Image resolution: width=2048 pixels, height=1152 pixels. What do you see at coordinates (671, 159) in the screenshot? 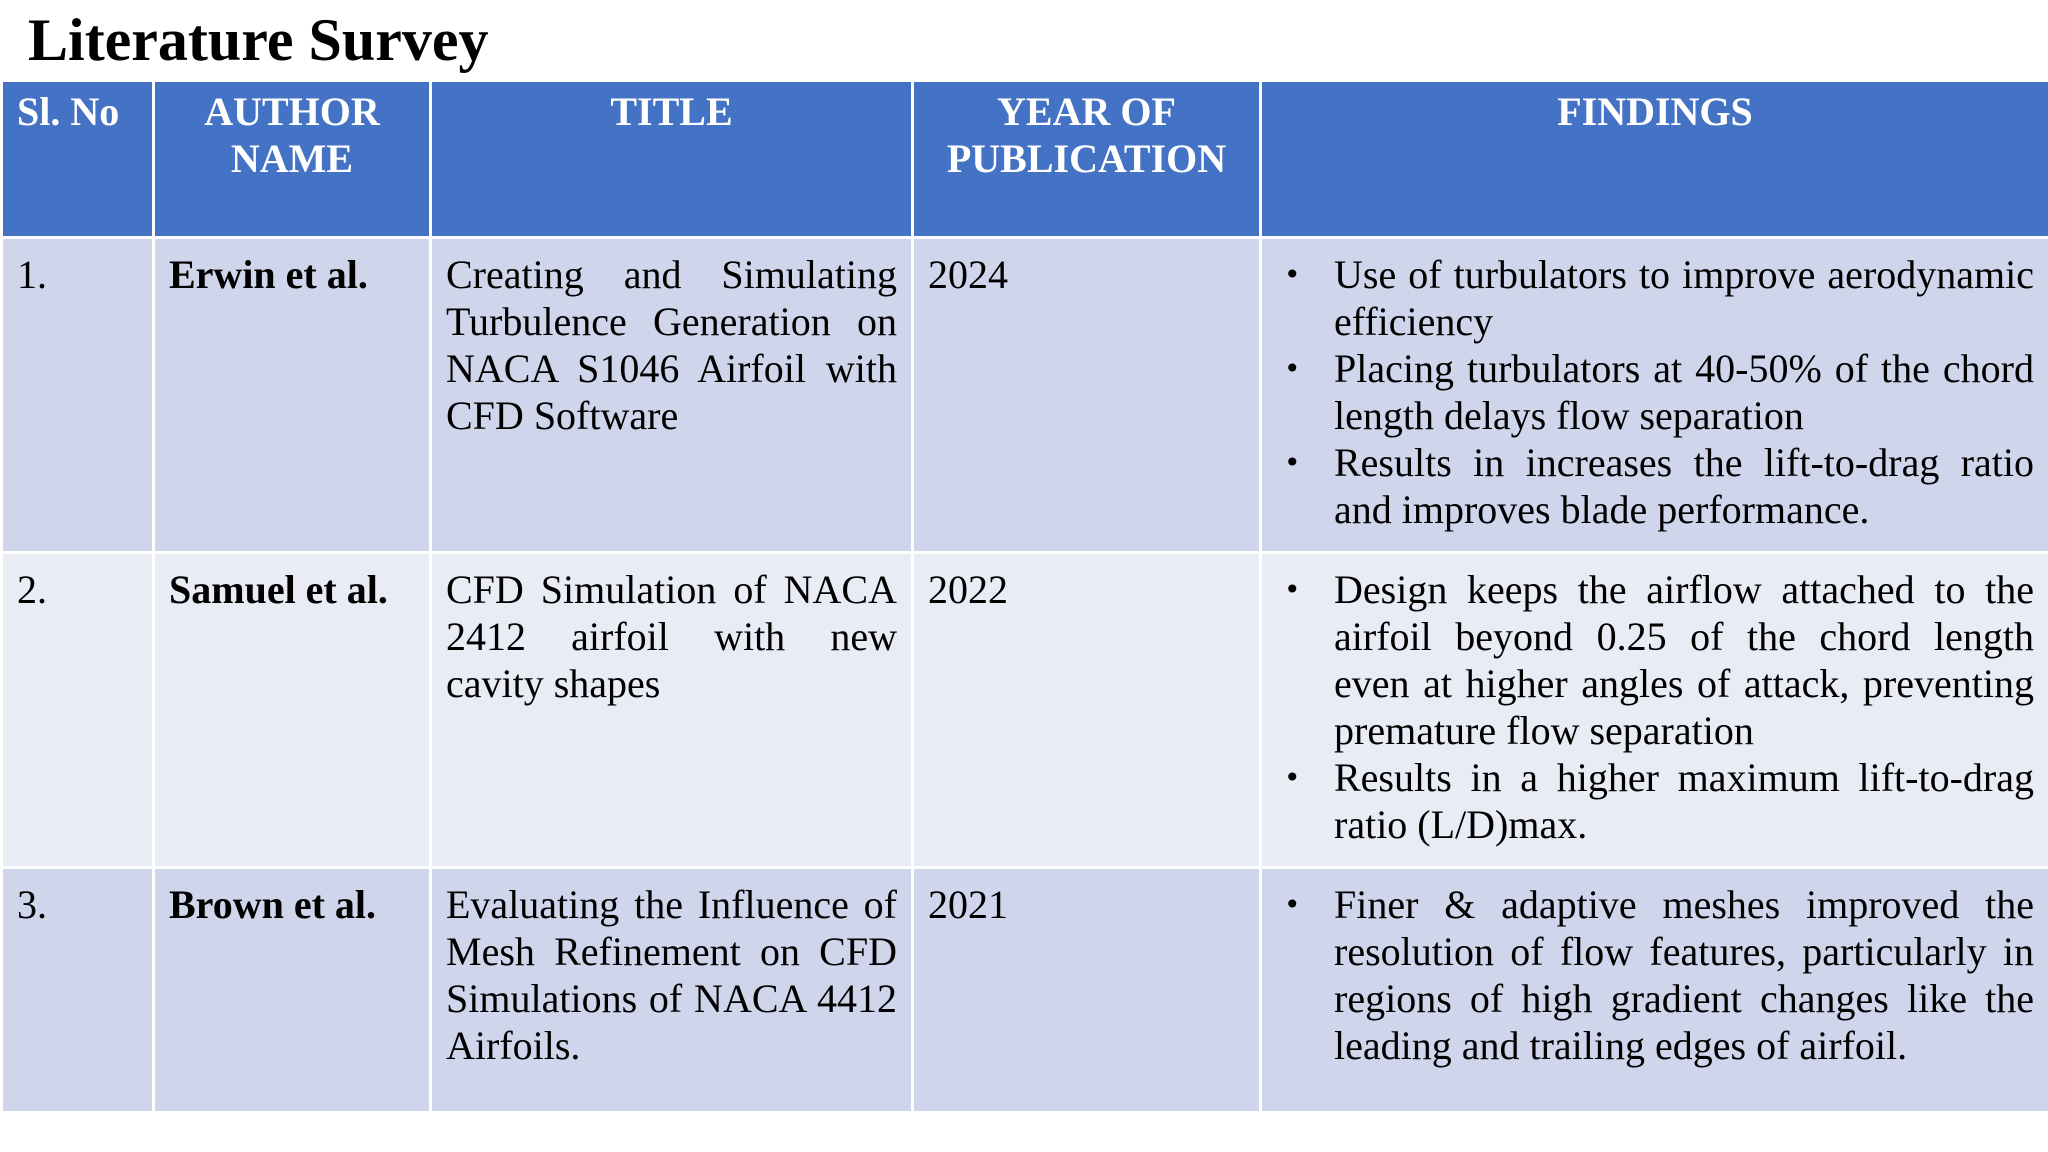
I see `header-title: TITLE` at bounding box center [671, 159].